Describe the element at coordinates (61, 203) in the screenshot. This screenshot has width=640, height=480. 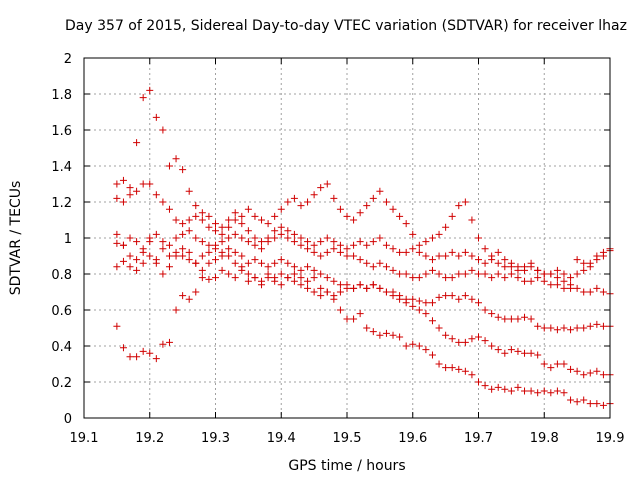
I see `y-tick-label: 1.2` at that location.